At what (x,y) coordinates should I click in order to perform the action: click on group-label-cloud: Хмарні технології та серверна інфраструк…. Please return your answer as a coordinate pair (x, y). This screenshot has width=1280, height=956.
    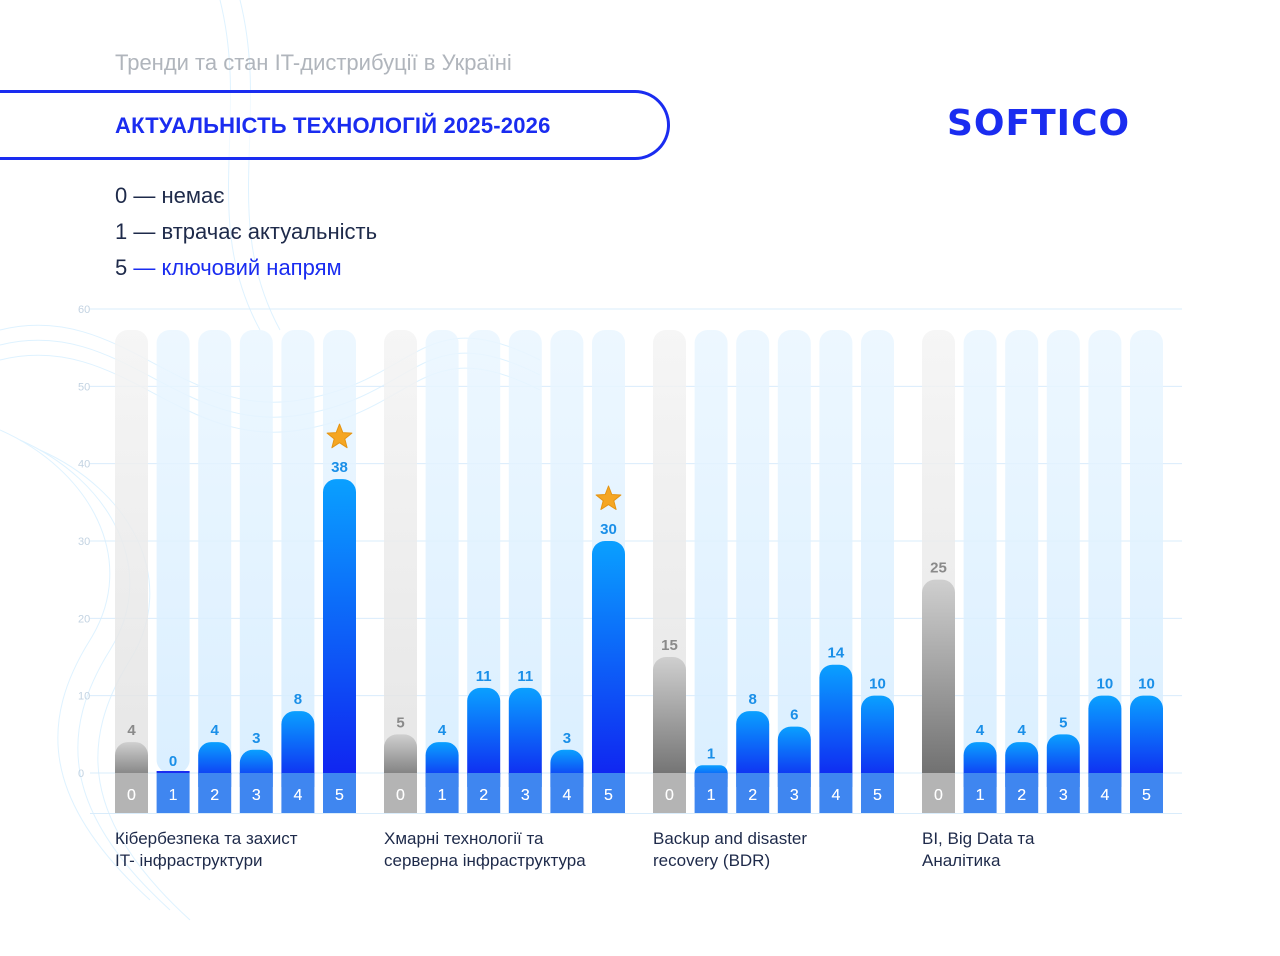
    Looking at the image, I should click on (485, 850).